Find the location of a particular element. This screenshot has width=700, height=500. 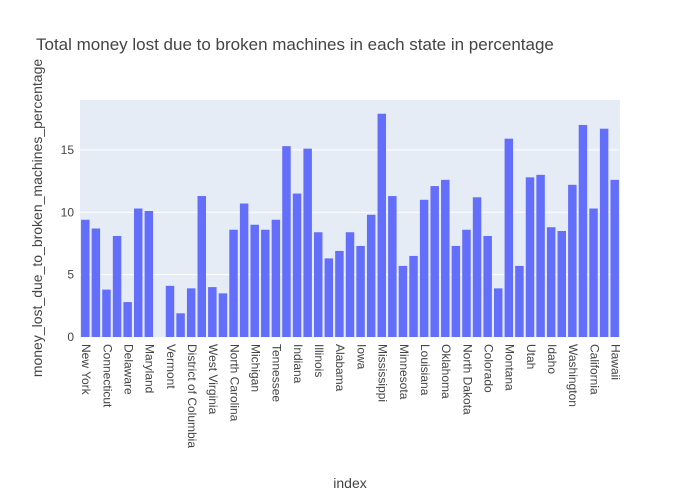

y-tick-labels: 0 5 10 15 is located at coordinates (68, 243).